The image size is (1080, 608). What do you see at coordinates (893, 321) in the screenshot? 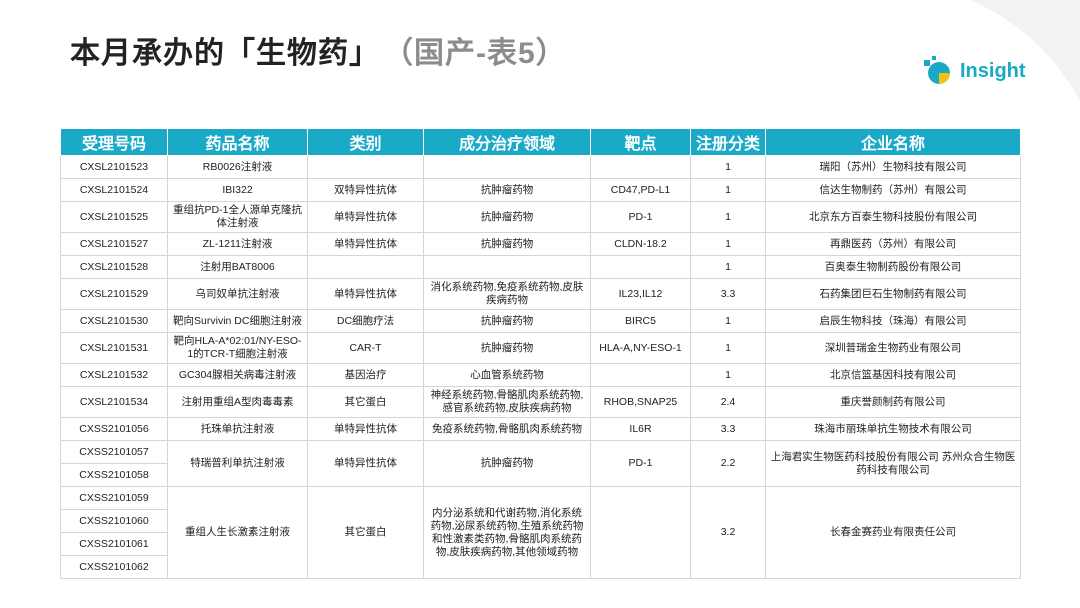
I see `company-cell: 启辰生物科技（珠海）有限公司` at bounding box center [893, 321].